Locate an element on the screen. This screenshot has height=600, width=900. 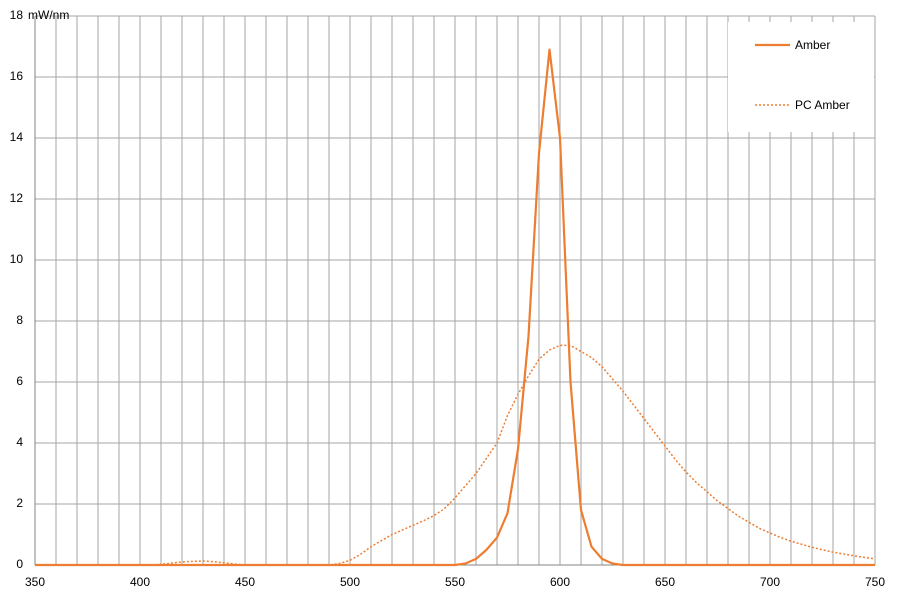
y-tick-label: 4 is located at coordinates (19, 442).